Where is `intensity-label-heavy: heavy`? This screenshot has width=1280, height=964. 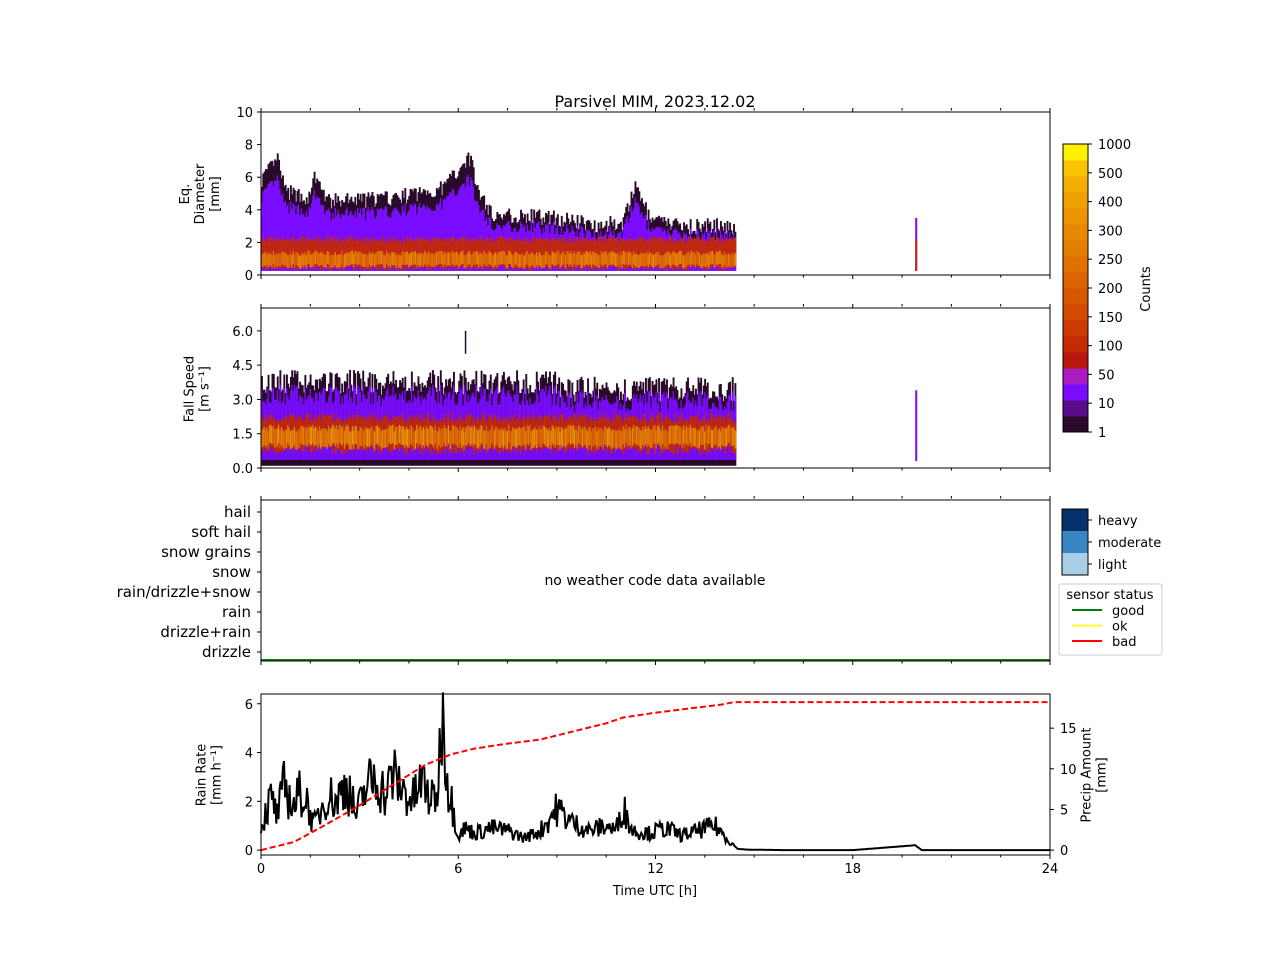 intensity-label-heavy: heavy is located at coordinates (1118, 521).